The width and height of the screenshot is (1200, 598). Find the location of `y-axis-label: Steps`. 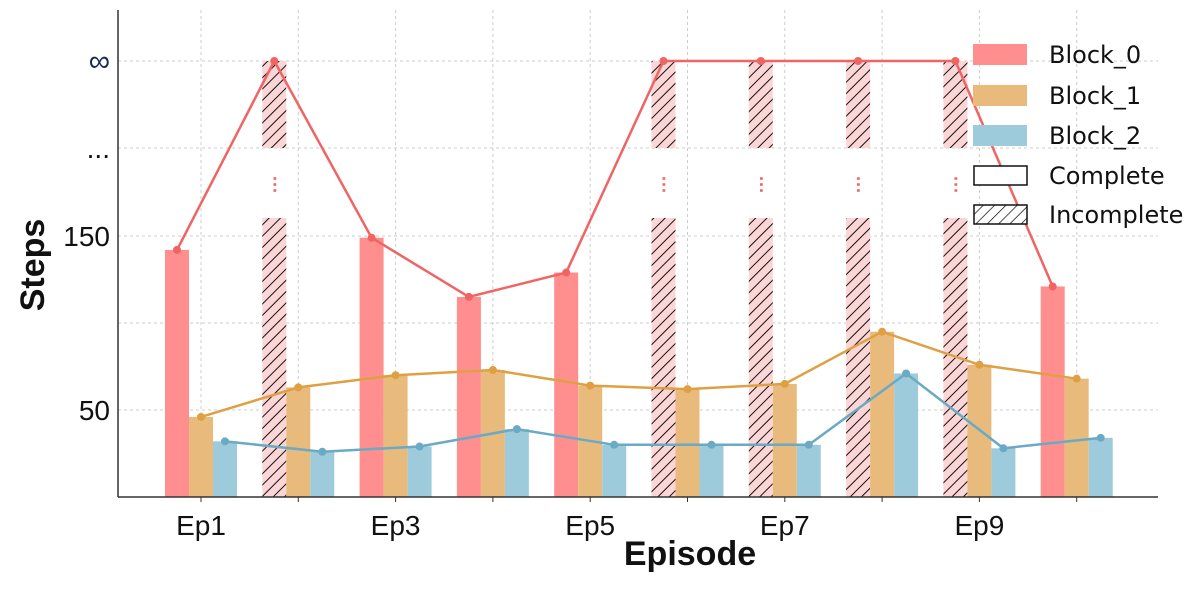

y-axis-label: Steps is located at coordinates (33, 265).